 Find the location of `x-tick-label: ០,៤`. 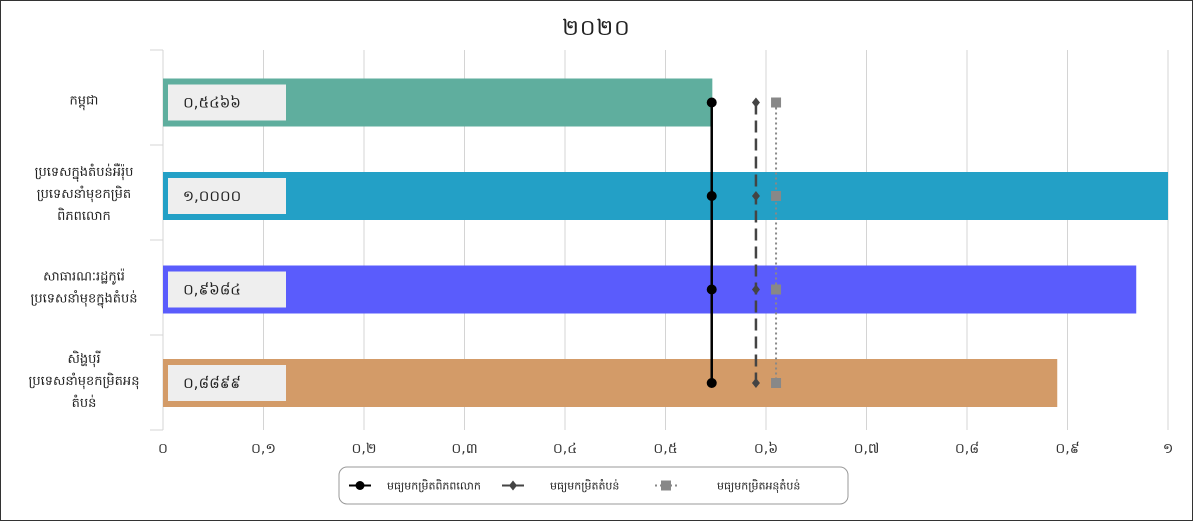

x-tick-label: ០,៤ is located at coordinates (565, 449).